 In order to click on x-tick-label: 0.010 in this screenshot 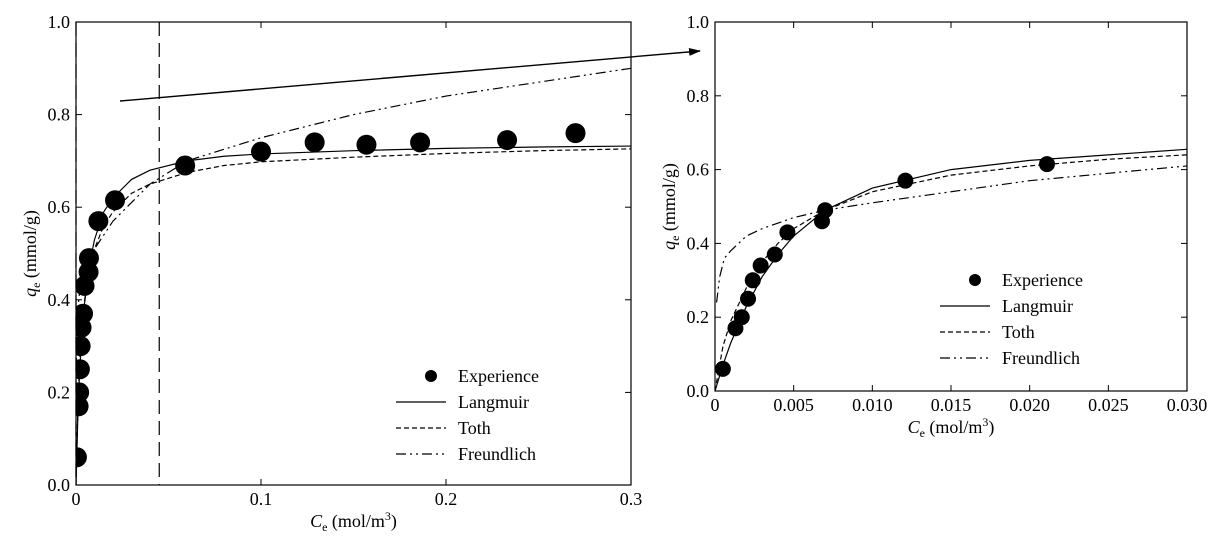, I will do `click(872, 405)`.